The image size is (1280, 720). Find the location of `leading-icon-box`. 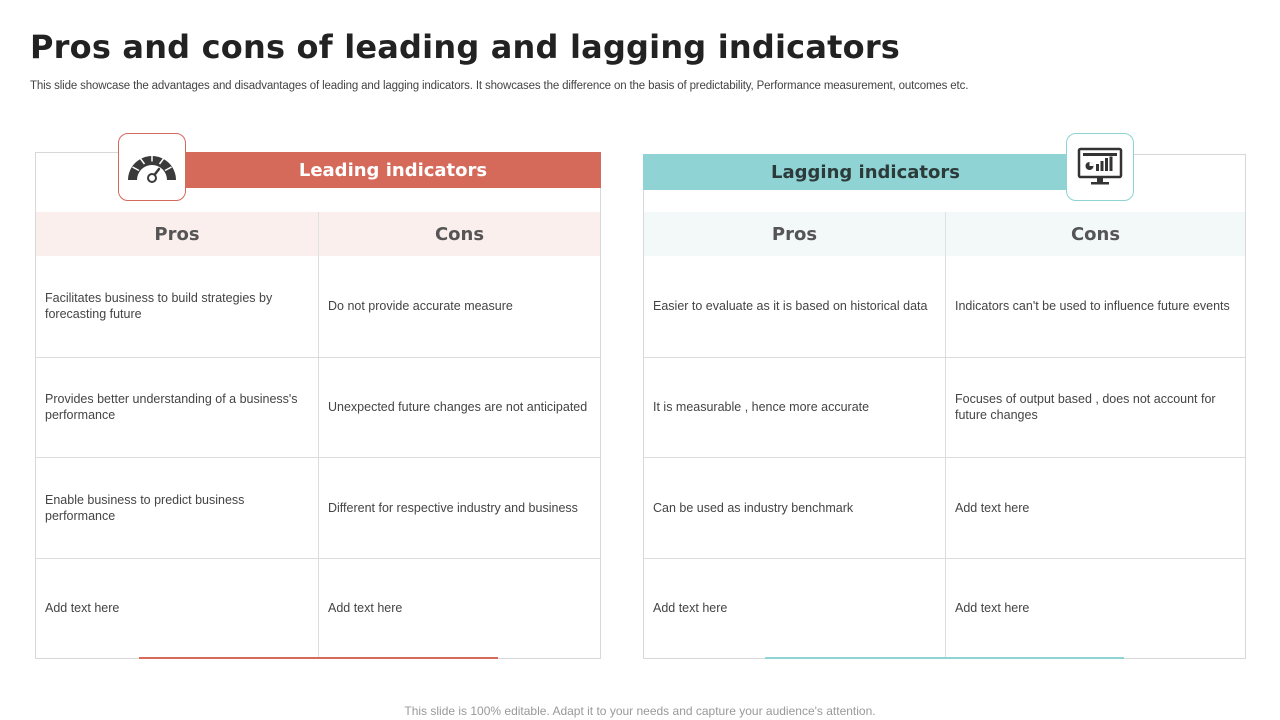

leading-icon-box is located at coordinates (152, 167).